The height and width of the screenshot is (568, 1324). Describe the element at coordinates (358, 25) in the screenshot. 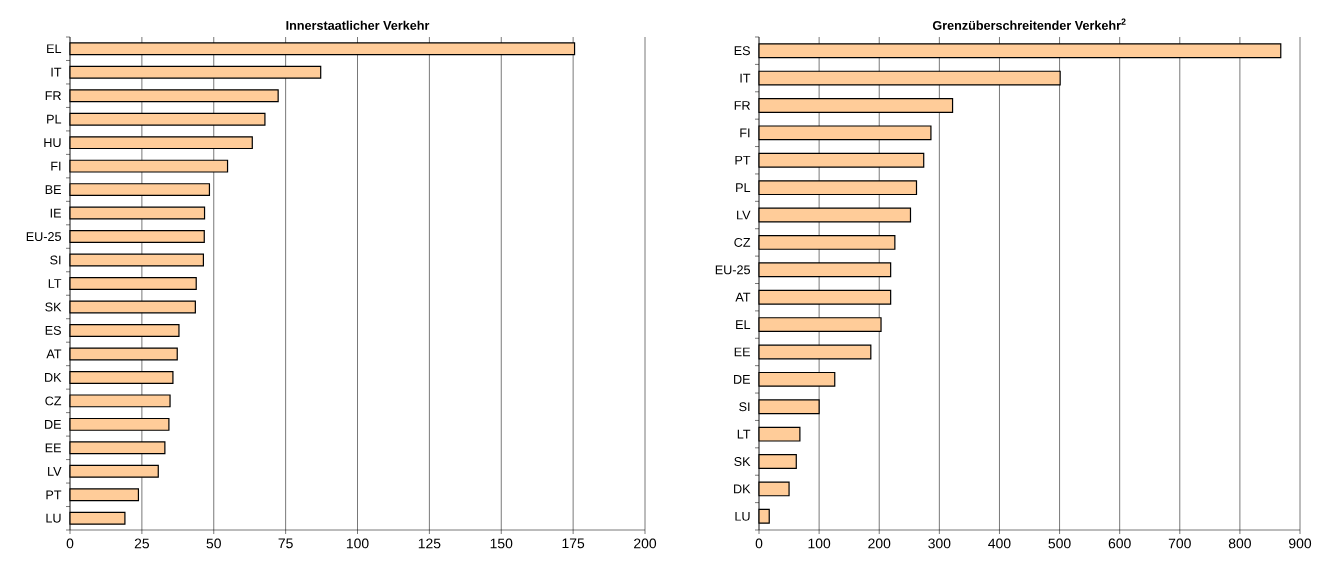

I see `chart-title: Innerstaatlicher Verkehr` at that location.